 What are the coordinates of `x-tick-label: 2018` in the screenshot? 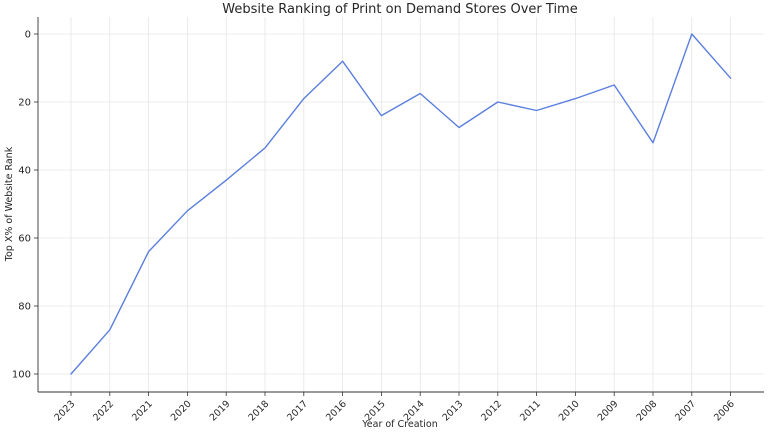 It's located at (258, 411).